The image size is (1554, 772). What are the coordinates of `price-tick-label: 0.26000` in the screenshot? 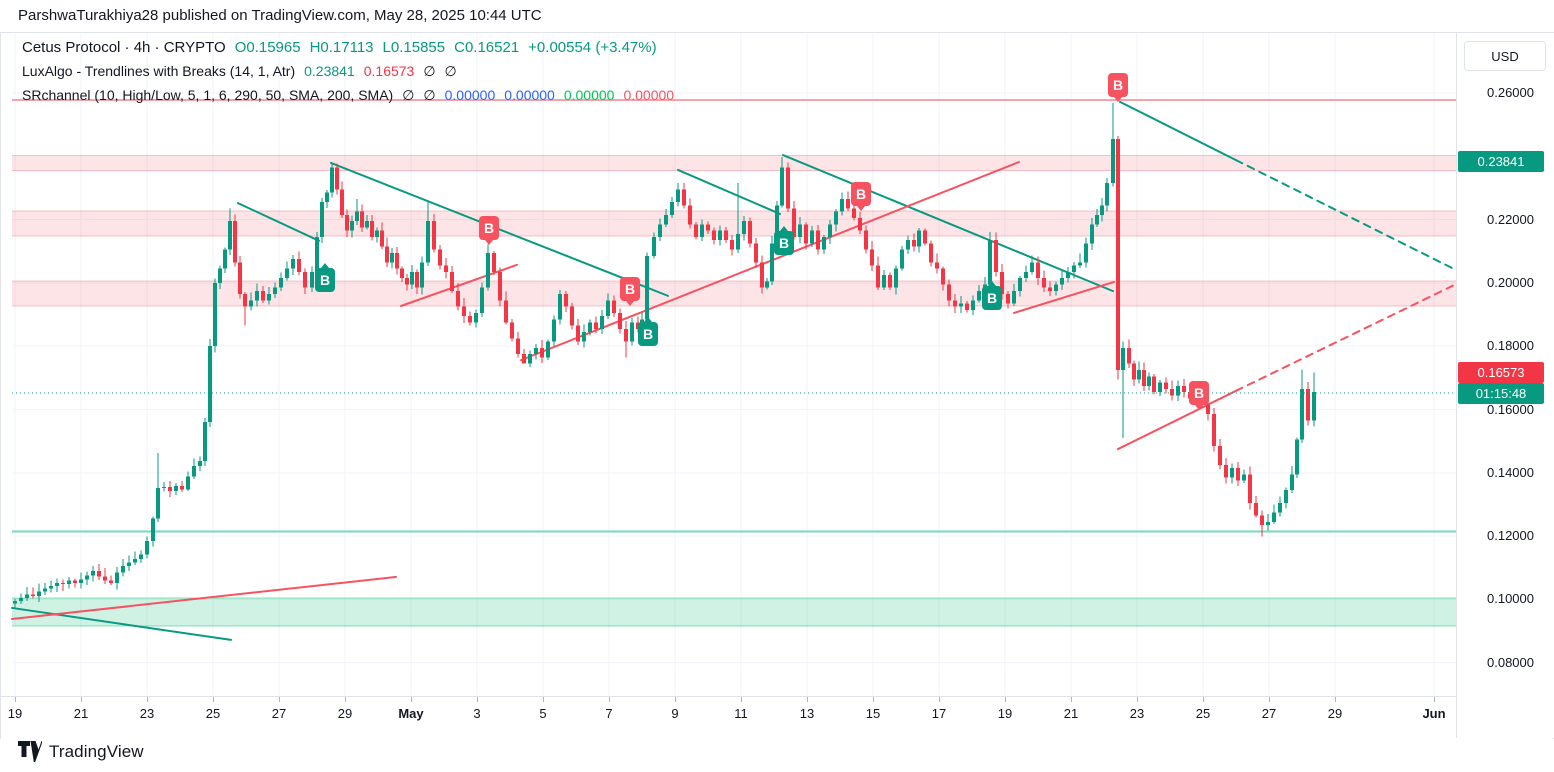 It's located at (1510, 92).